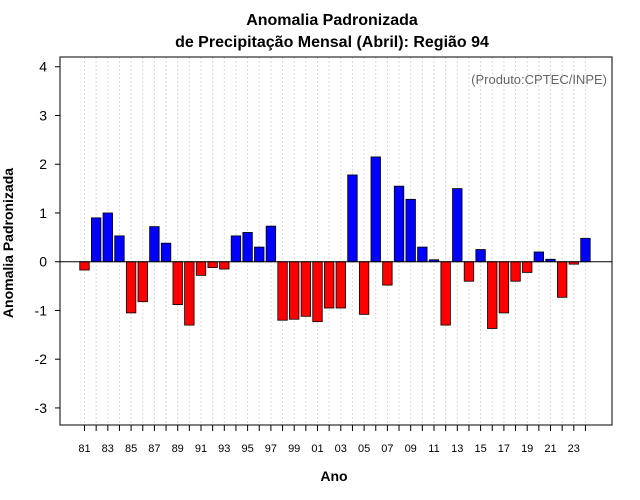 The height and width of the screenshot is (500, 640). I want to click on x-tick-label: 17, so click(504, 449).